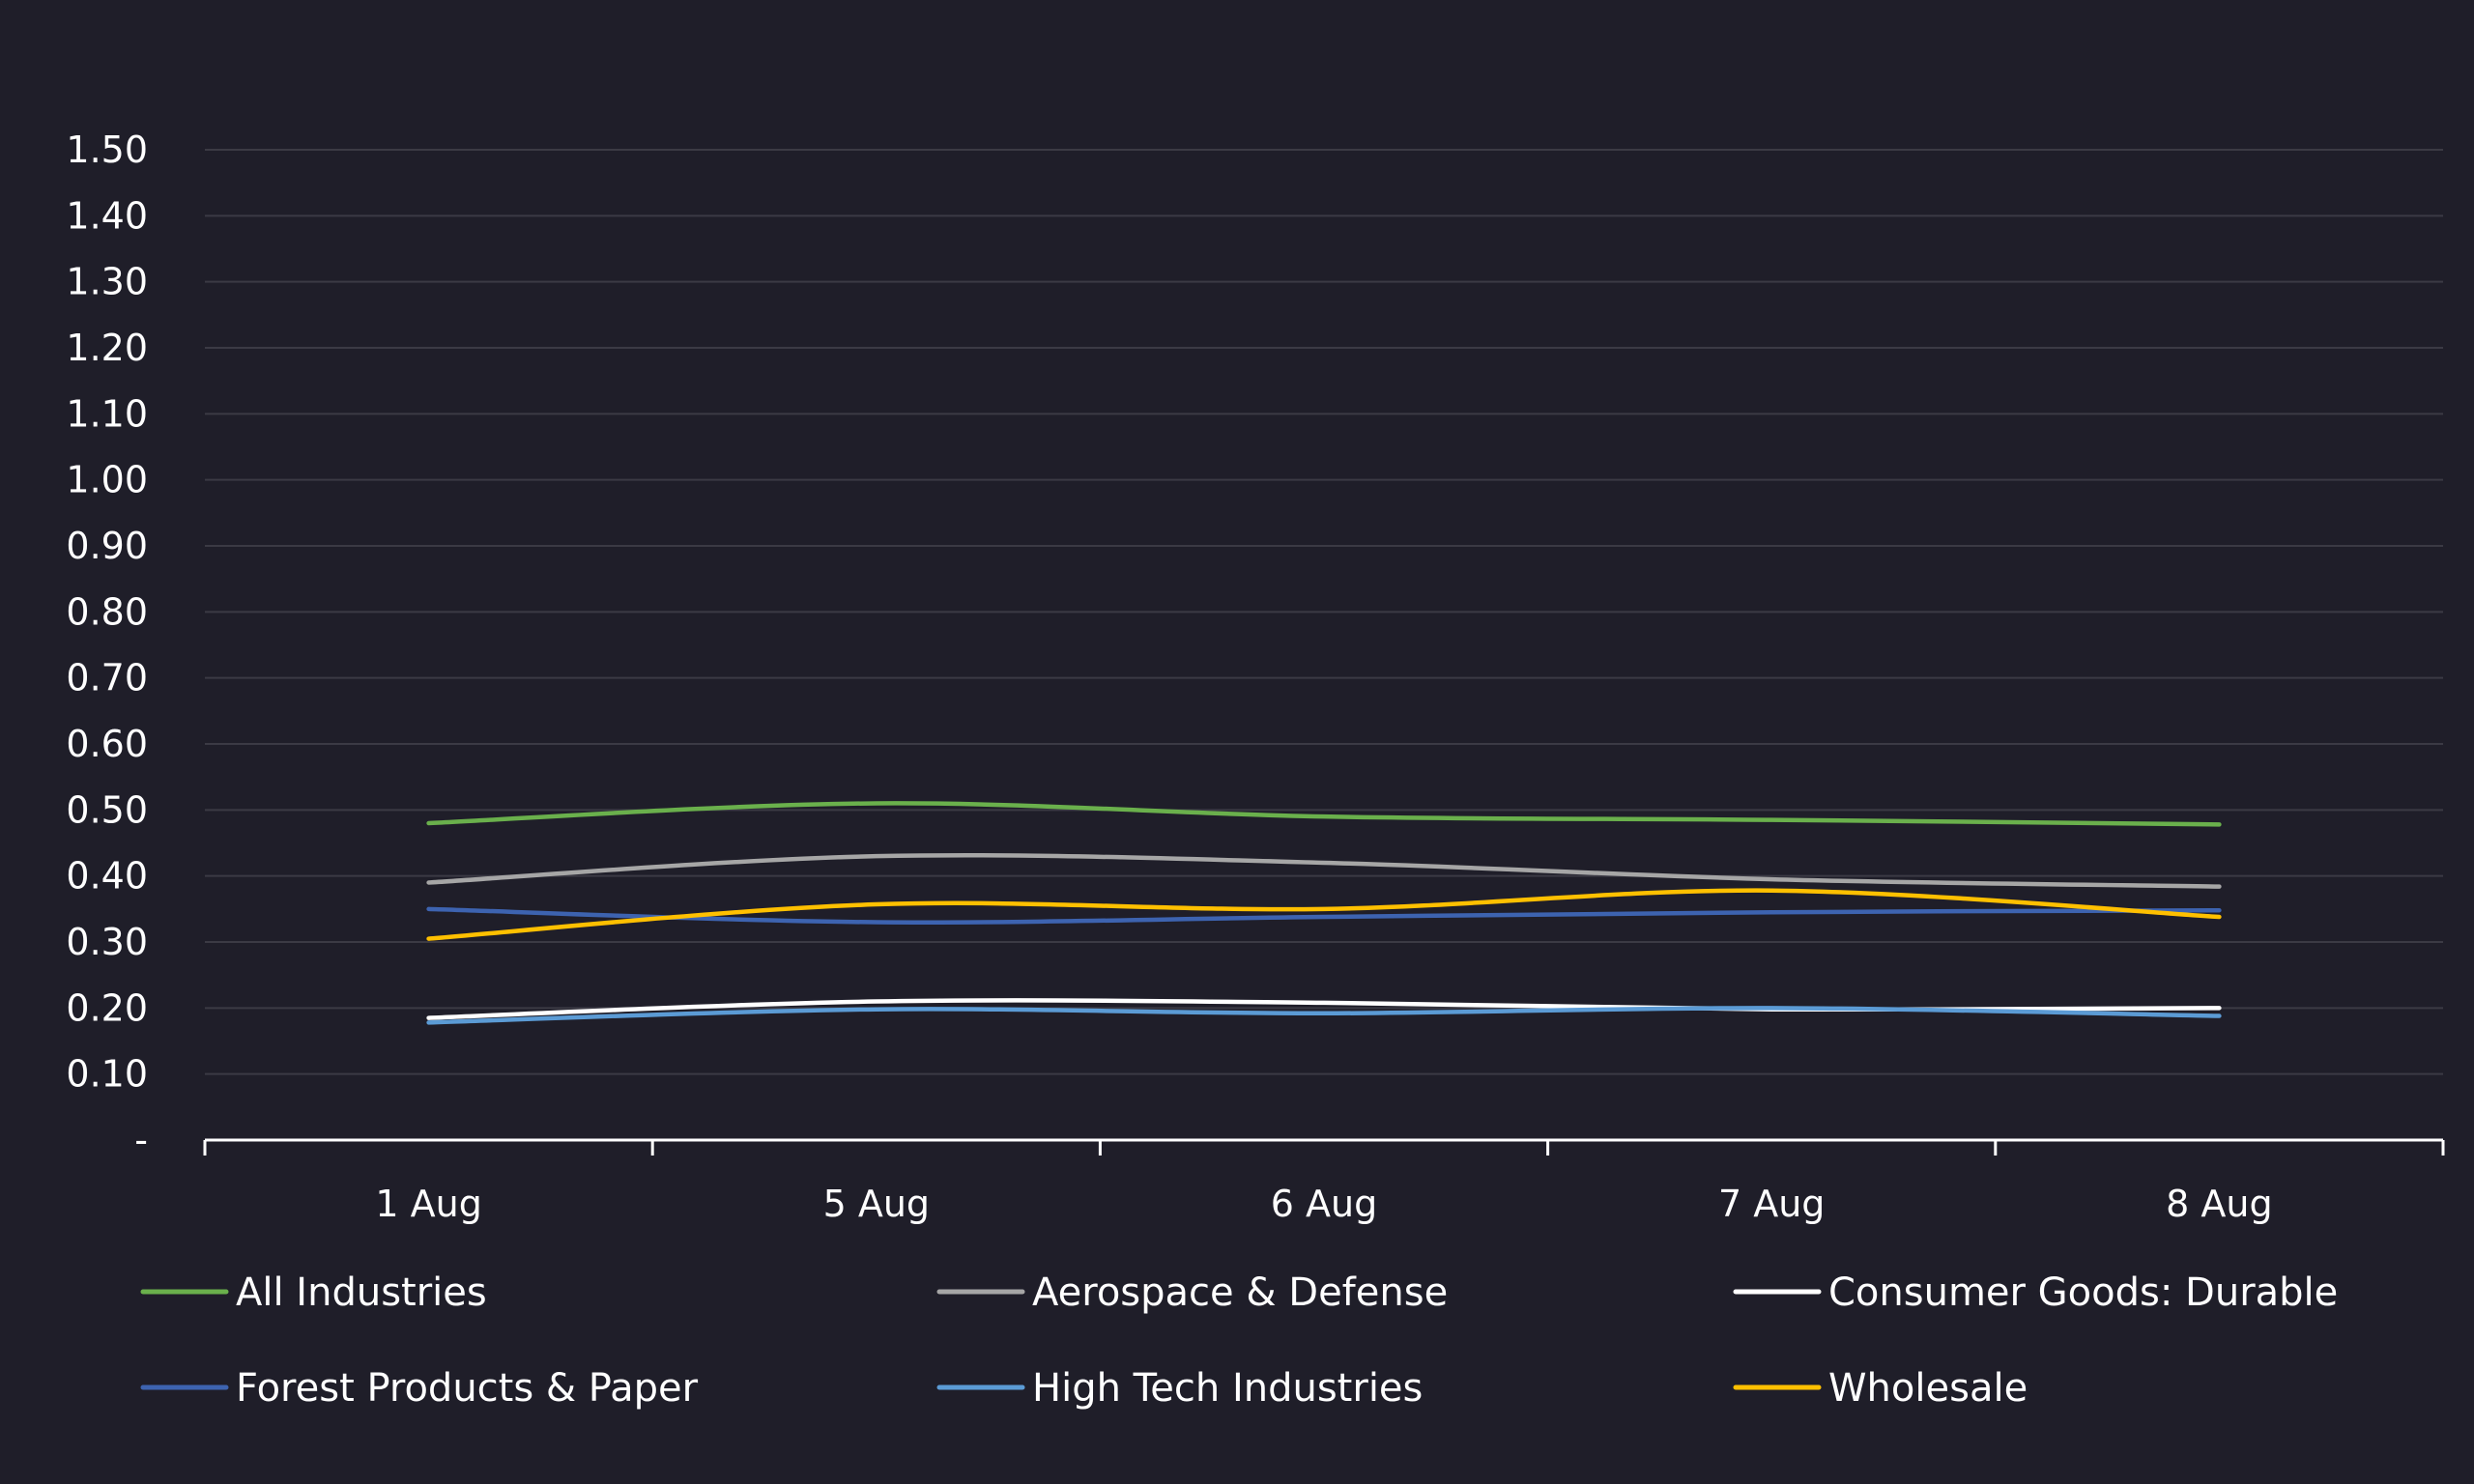  Describe the element at coordinates (107, 348) in the screenshot. I see `y-tick-label: 1.20` at that location.